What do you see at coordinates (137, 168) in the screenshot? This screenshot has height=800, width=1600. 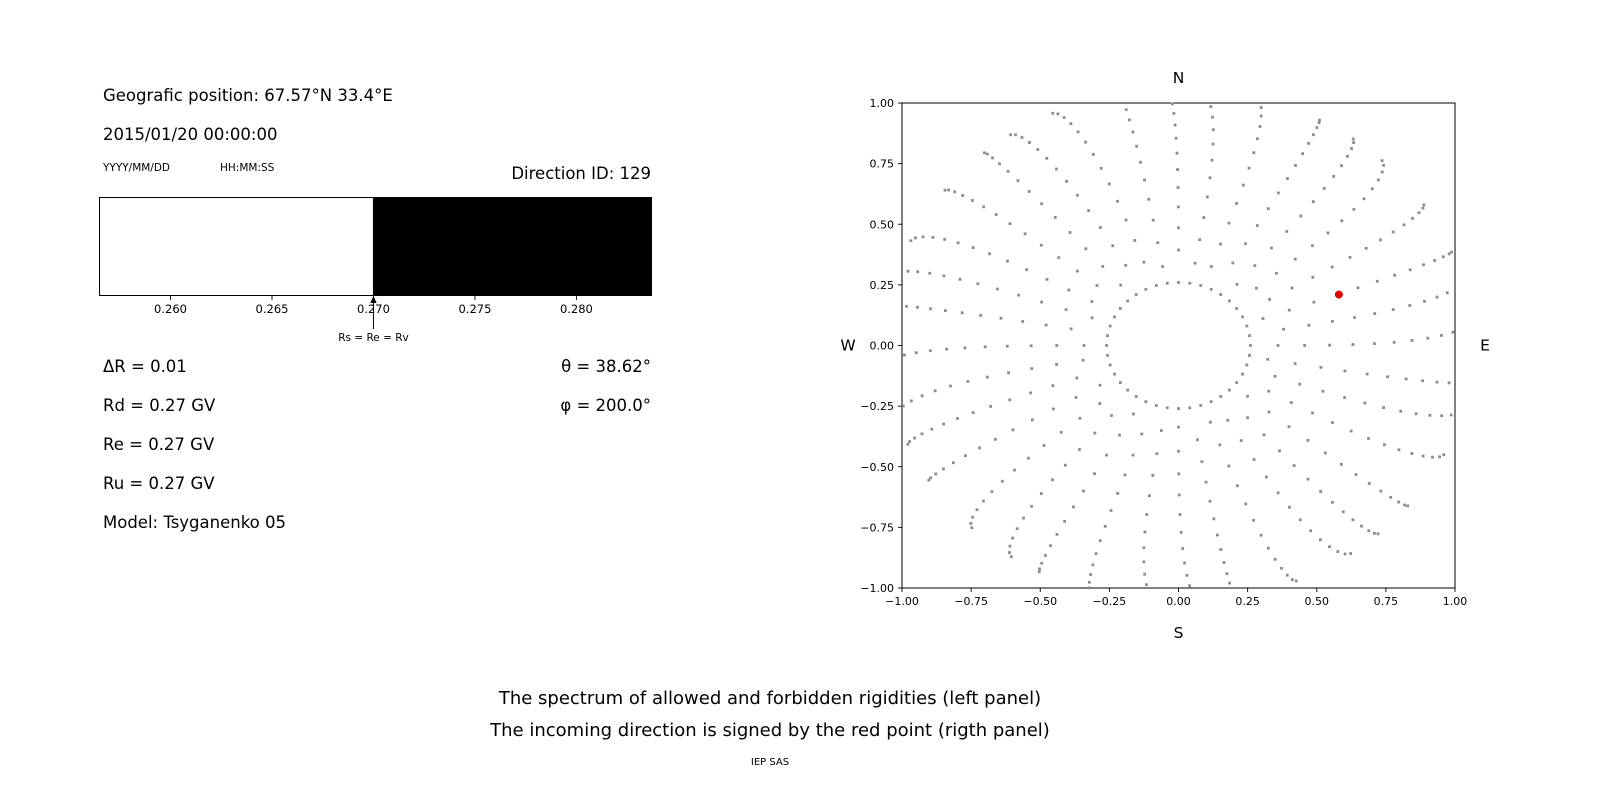 I see `date-format-label: YYYY/MM/DD` at bounding box center [137, 168].